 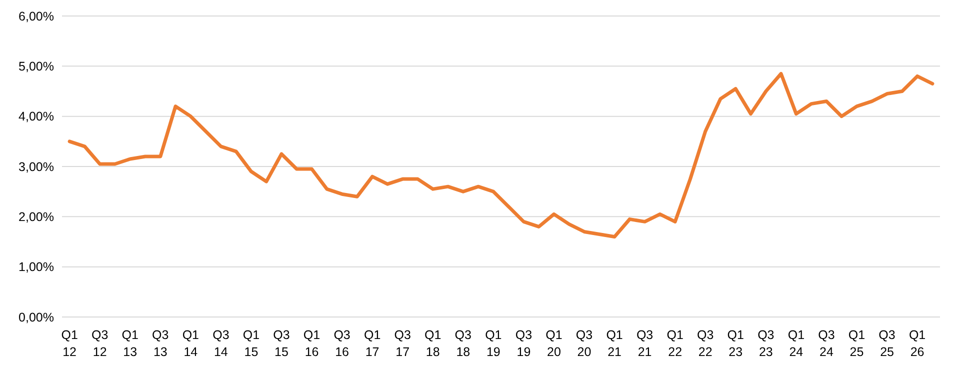 What do you see at coordinates (614, 343) in the screenshot?
I see `x-tick-label: Q1 21` at bounding box center [614, 343].